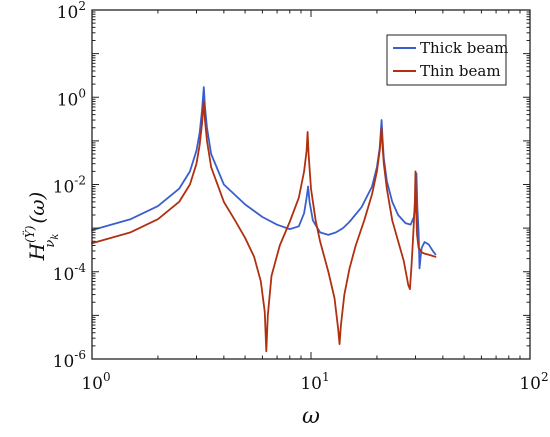 This screenshot has height=437, width=550. What do you see at coordinates (55, 237) in the screenshot?
I see `y-axis-label-subsubscript: k` at bounding box center [55, 237].